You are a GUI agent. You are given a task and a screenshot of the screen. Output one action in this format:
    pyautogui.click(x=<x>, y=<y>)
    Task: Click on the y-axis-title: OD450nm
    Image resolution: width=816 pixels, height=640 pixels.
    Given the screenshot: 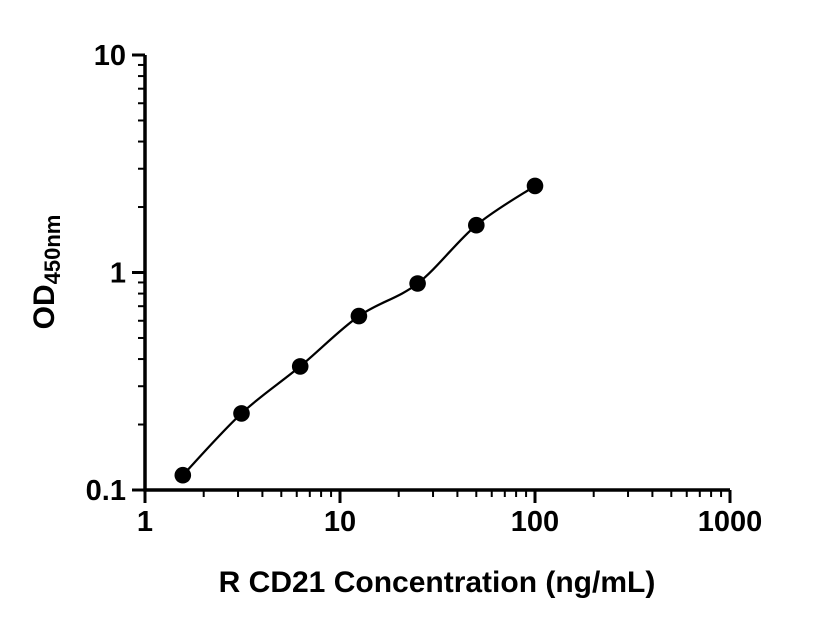 What is the action you would take?
    pyautogui.click(x=47, y=272)
    